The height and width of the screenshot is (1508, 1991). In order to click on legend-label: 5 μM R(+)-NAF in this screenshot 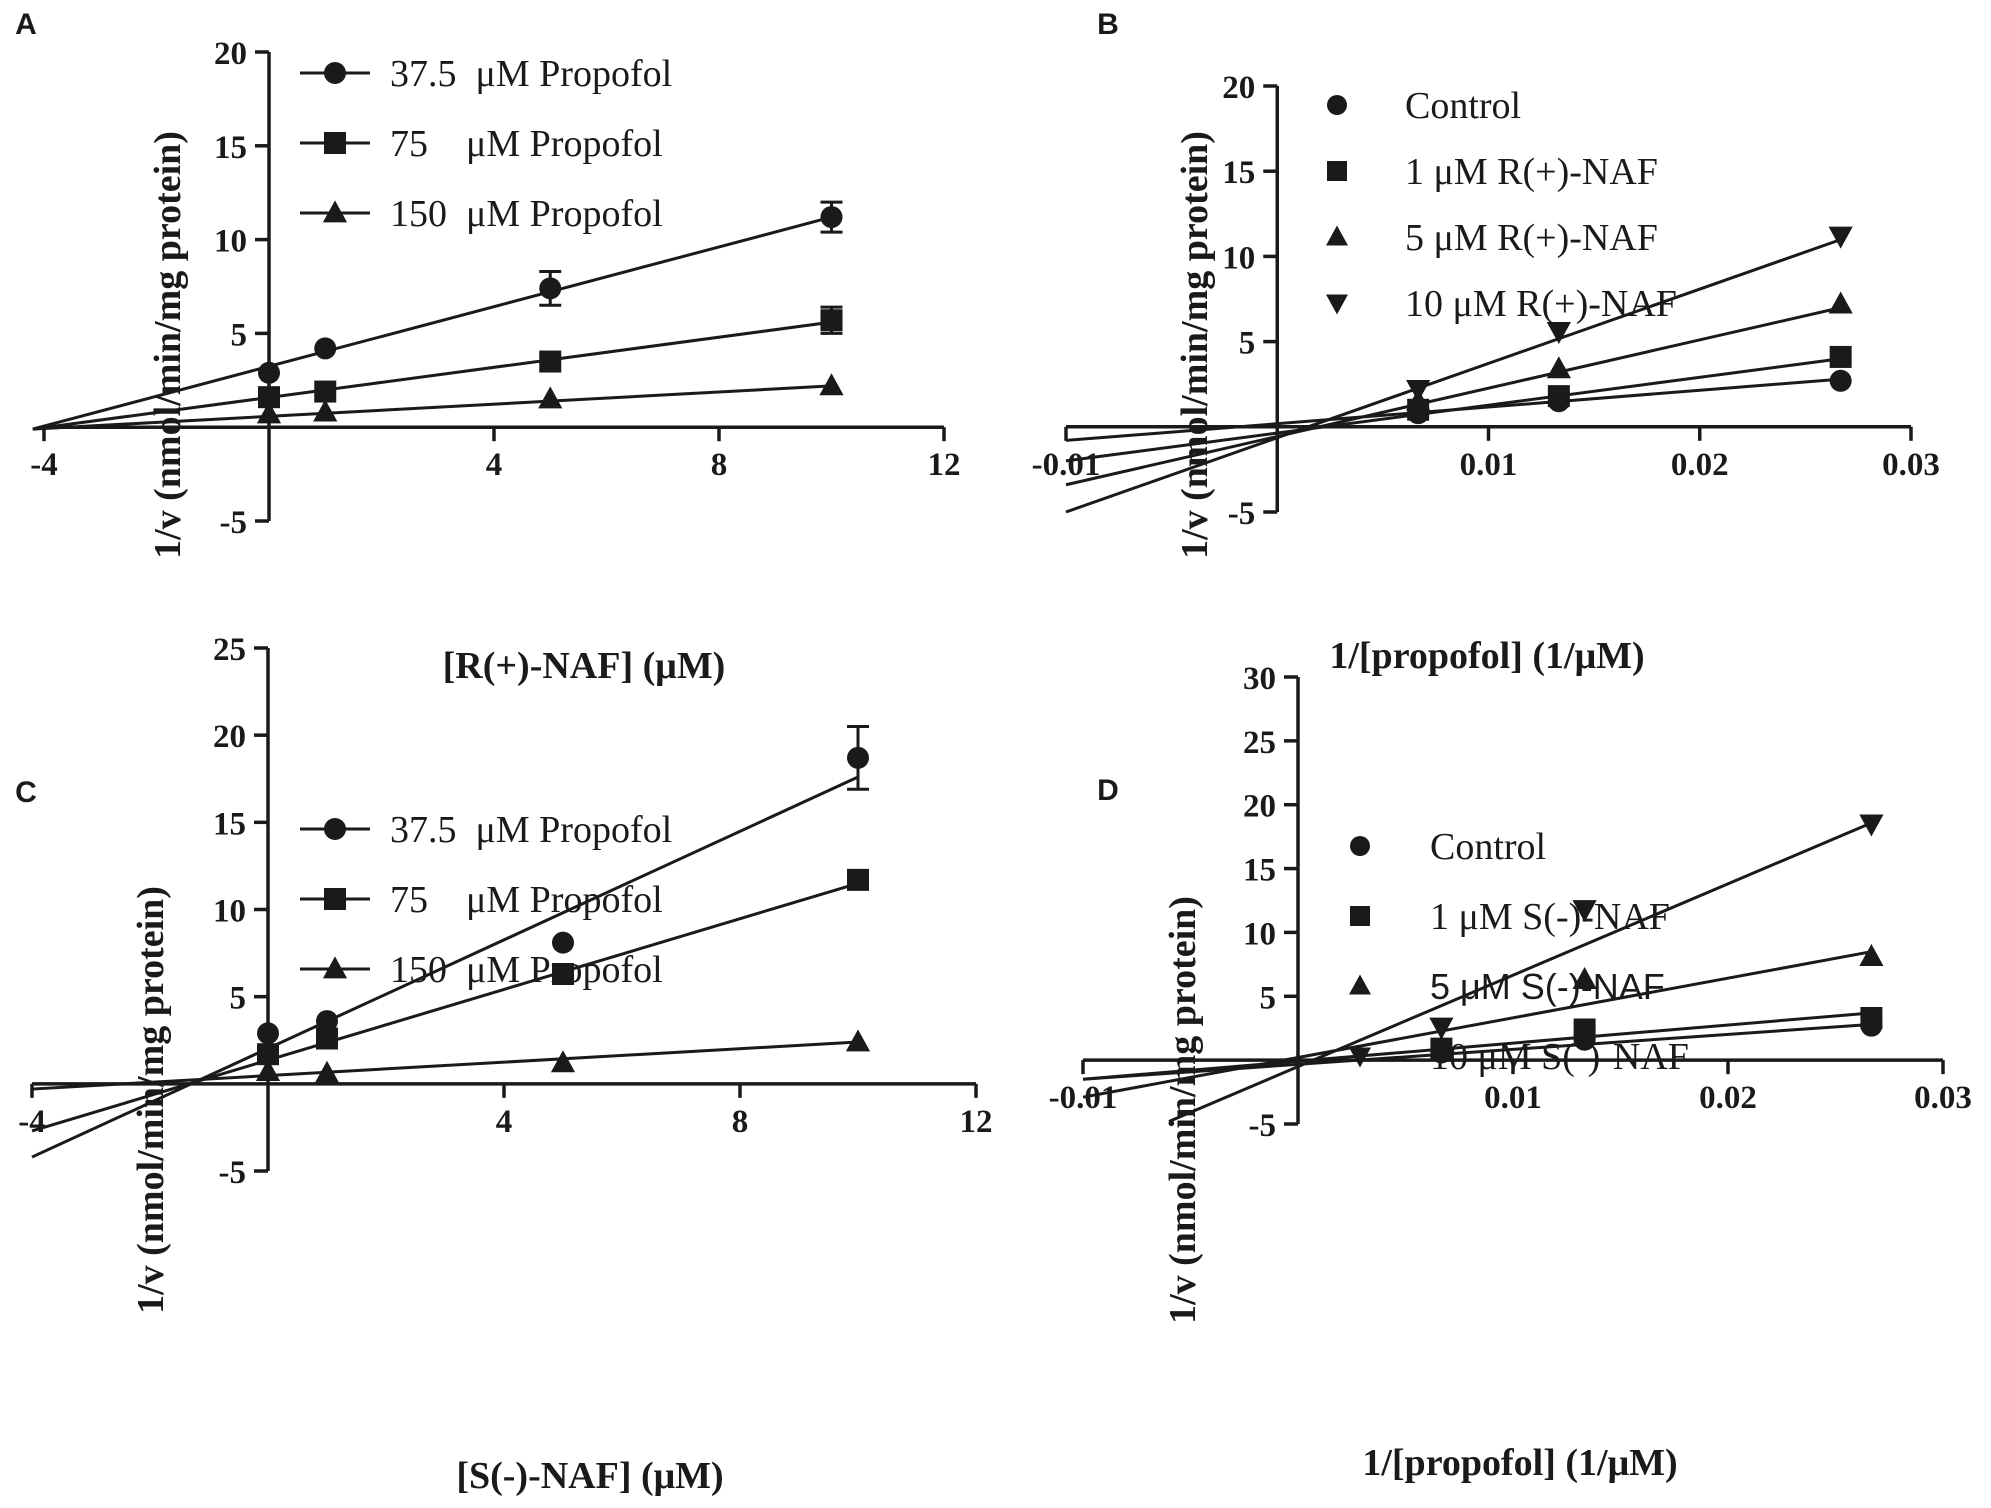, I will do `click(1531, 238)`.